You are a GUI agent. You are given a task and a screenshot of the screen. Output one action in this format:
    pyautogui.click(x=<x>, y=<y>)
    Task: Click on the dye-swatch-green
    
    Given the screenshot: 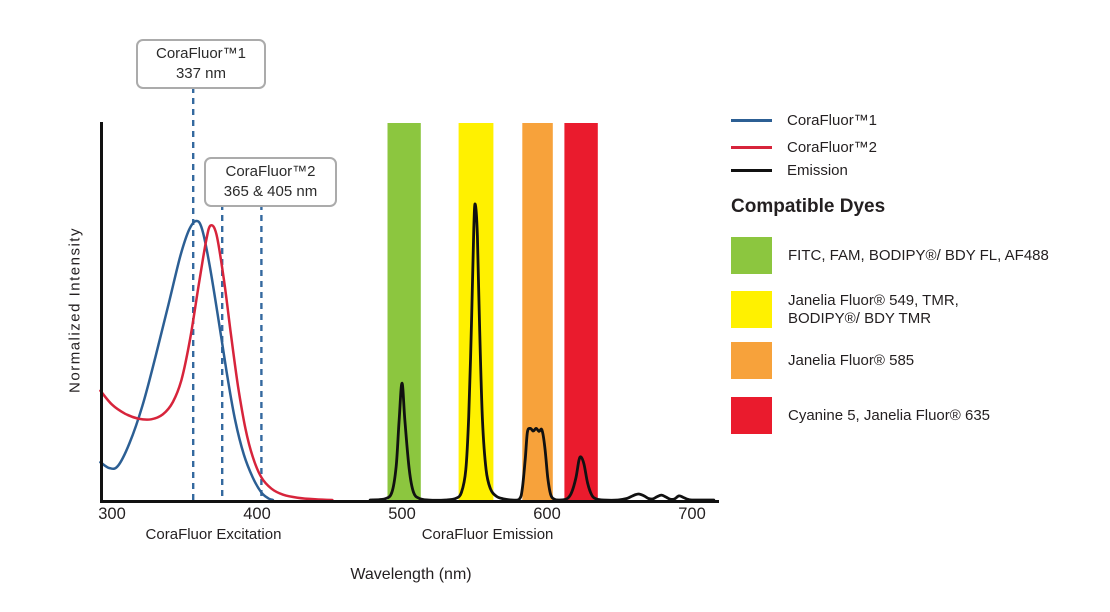 What is the action you would take?
    pyautogui.click(x=751, y=255)
    